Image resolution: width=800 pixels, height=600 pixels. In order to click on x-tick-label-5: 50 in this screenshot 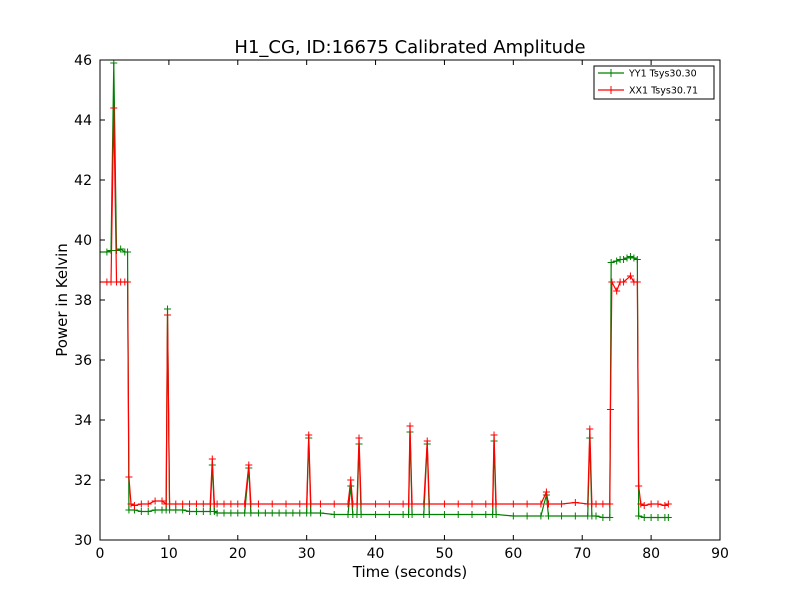, I will do `click(445, 554)`.